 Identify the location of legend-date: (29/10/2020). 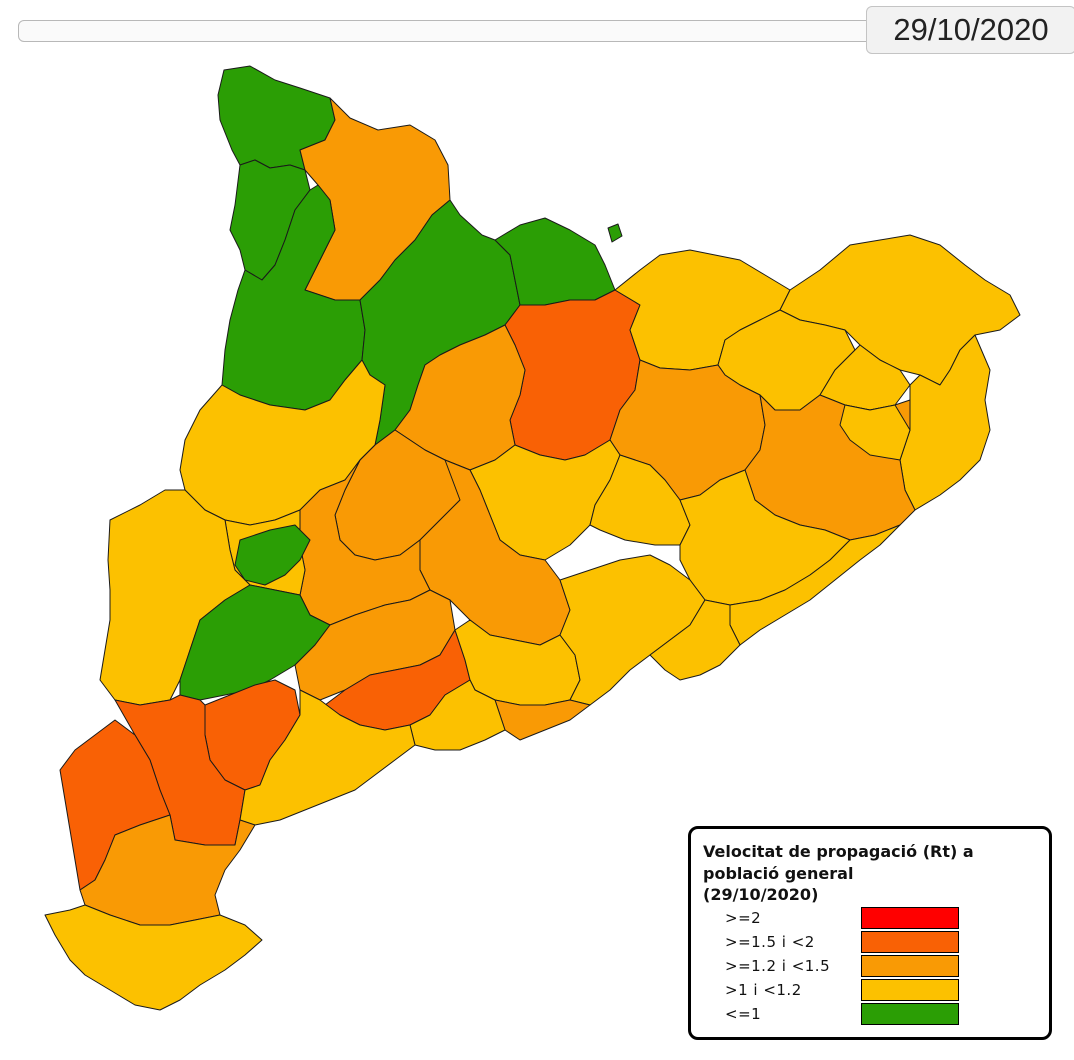
(761, 894).